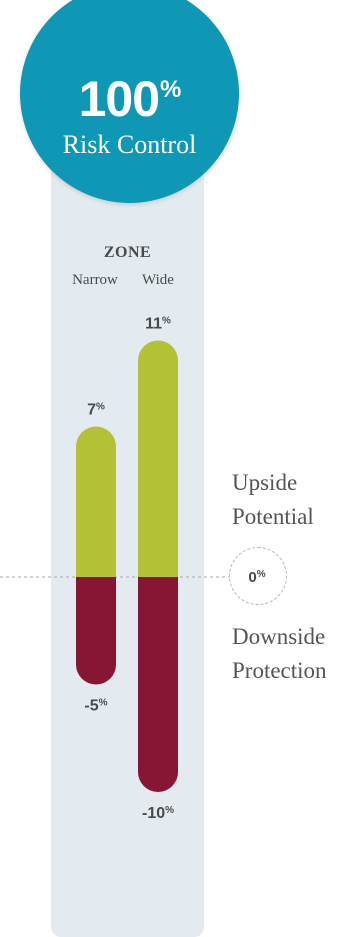 This screenshot has width=360, height=937. I want to click on downside-label-line-1: Downside, so click(279, 636).